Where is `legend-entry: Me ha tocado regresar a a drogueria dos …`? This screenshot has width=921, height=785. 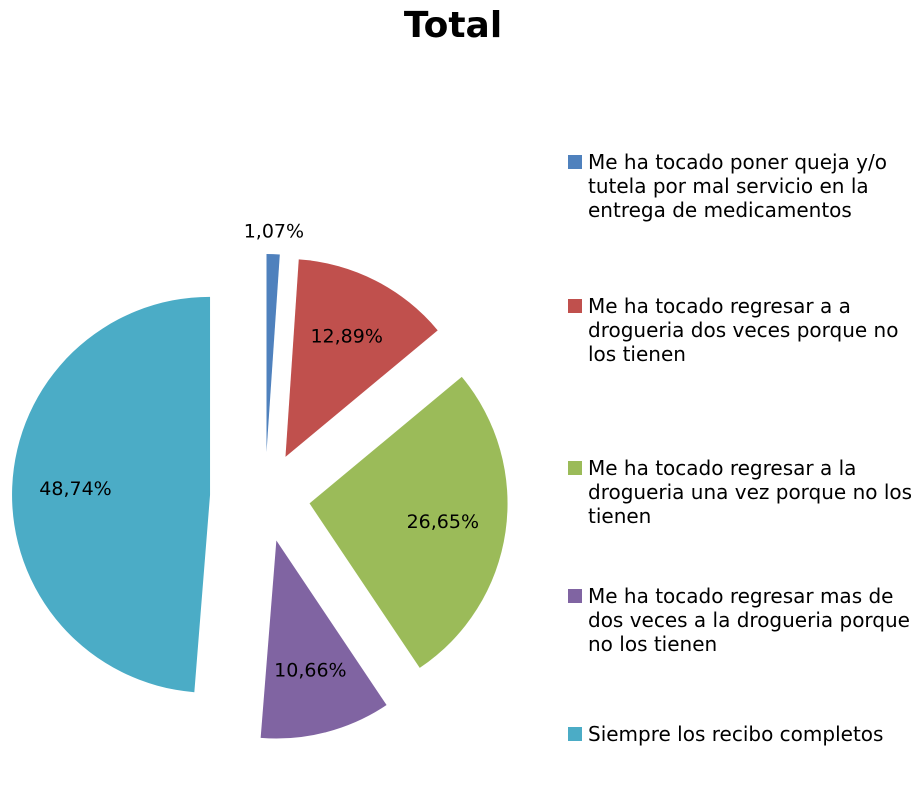 legend-entry: Me ha tocado regresar a a drogueria dos … is located at coordinates (740, 330).